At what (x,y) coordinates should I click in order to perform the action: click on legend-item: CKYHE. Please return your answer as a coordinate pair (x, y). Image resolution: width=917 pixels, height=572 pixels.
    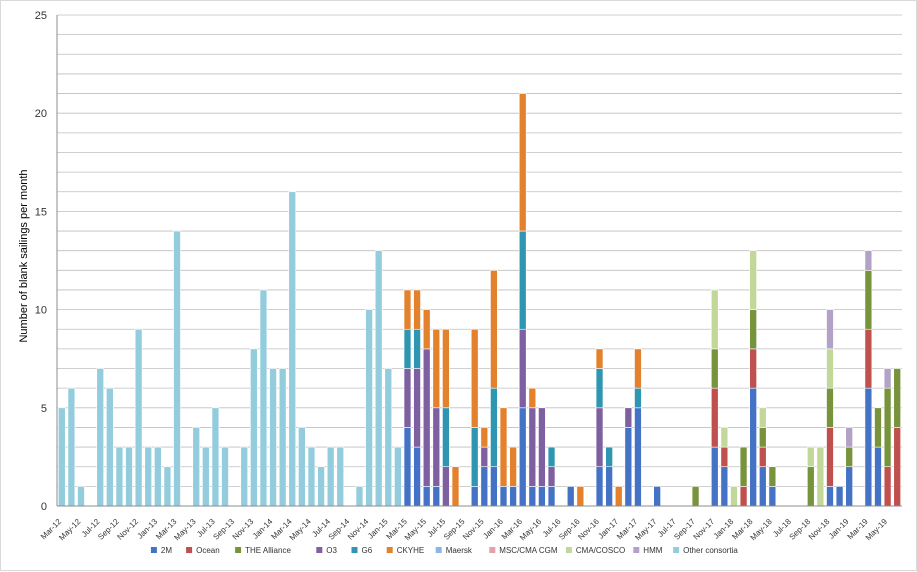
    Looking at the image, I should click on (405, 550).